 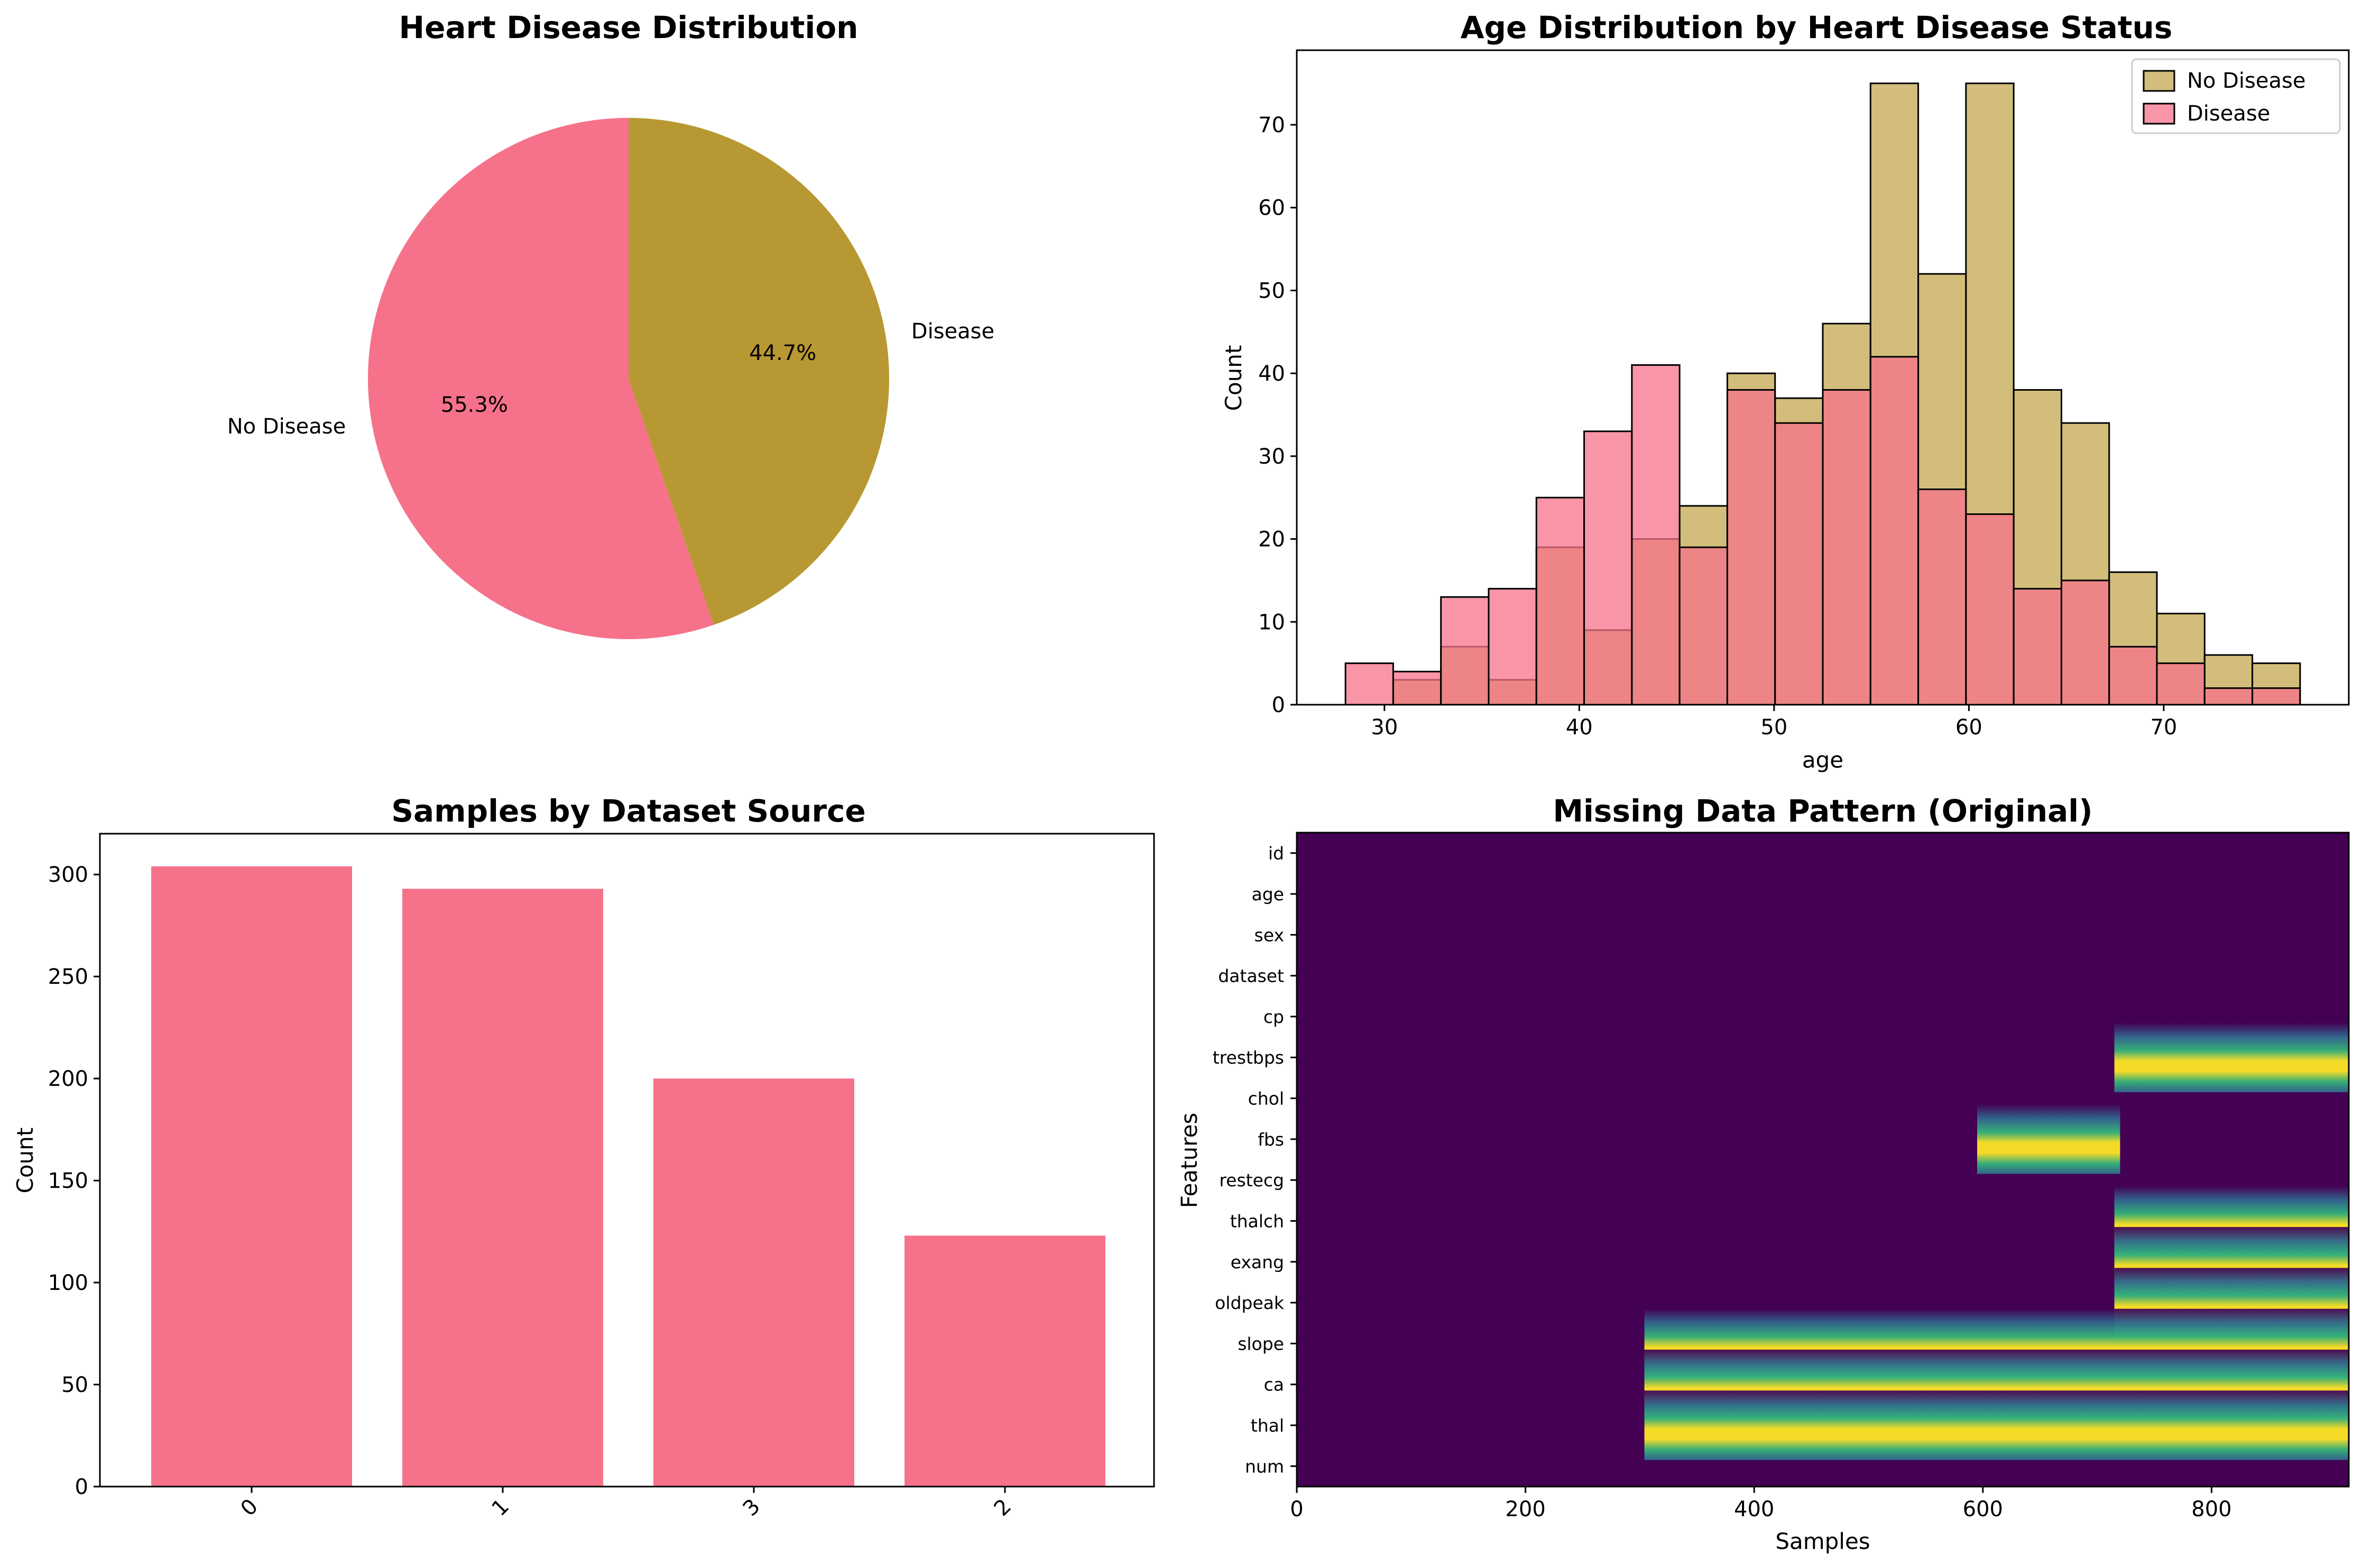 What do you see at coordinates (1823, 1541) in the screenshot?
I see `heatmap-x-label: Samples` at bounding box center [1823, 1541].